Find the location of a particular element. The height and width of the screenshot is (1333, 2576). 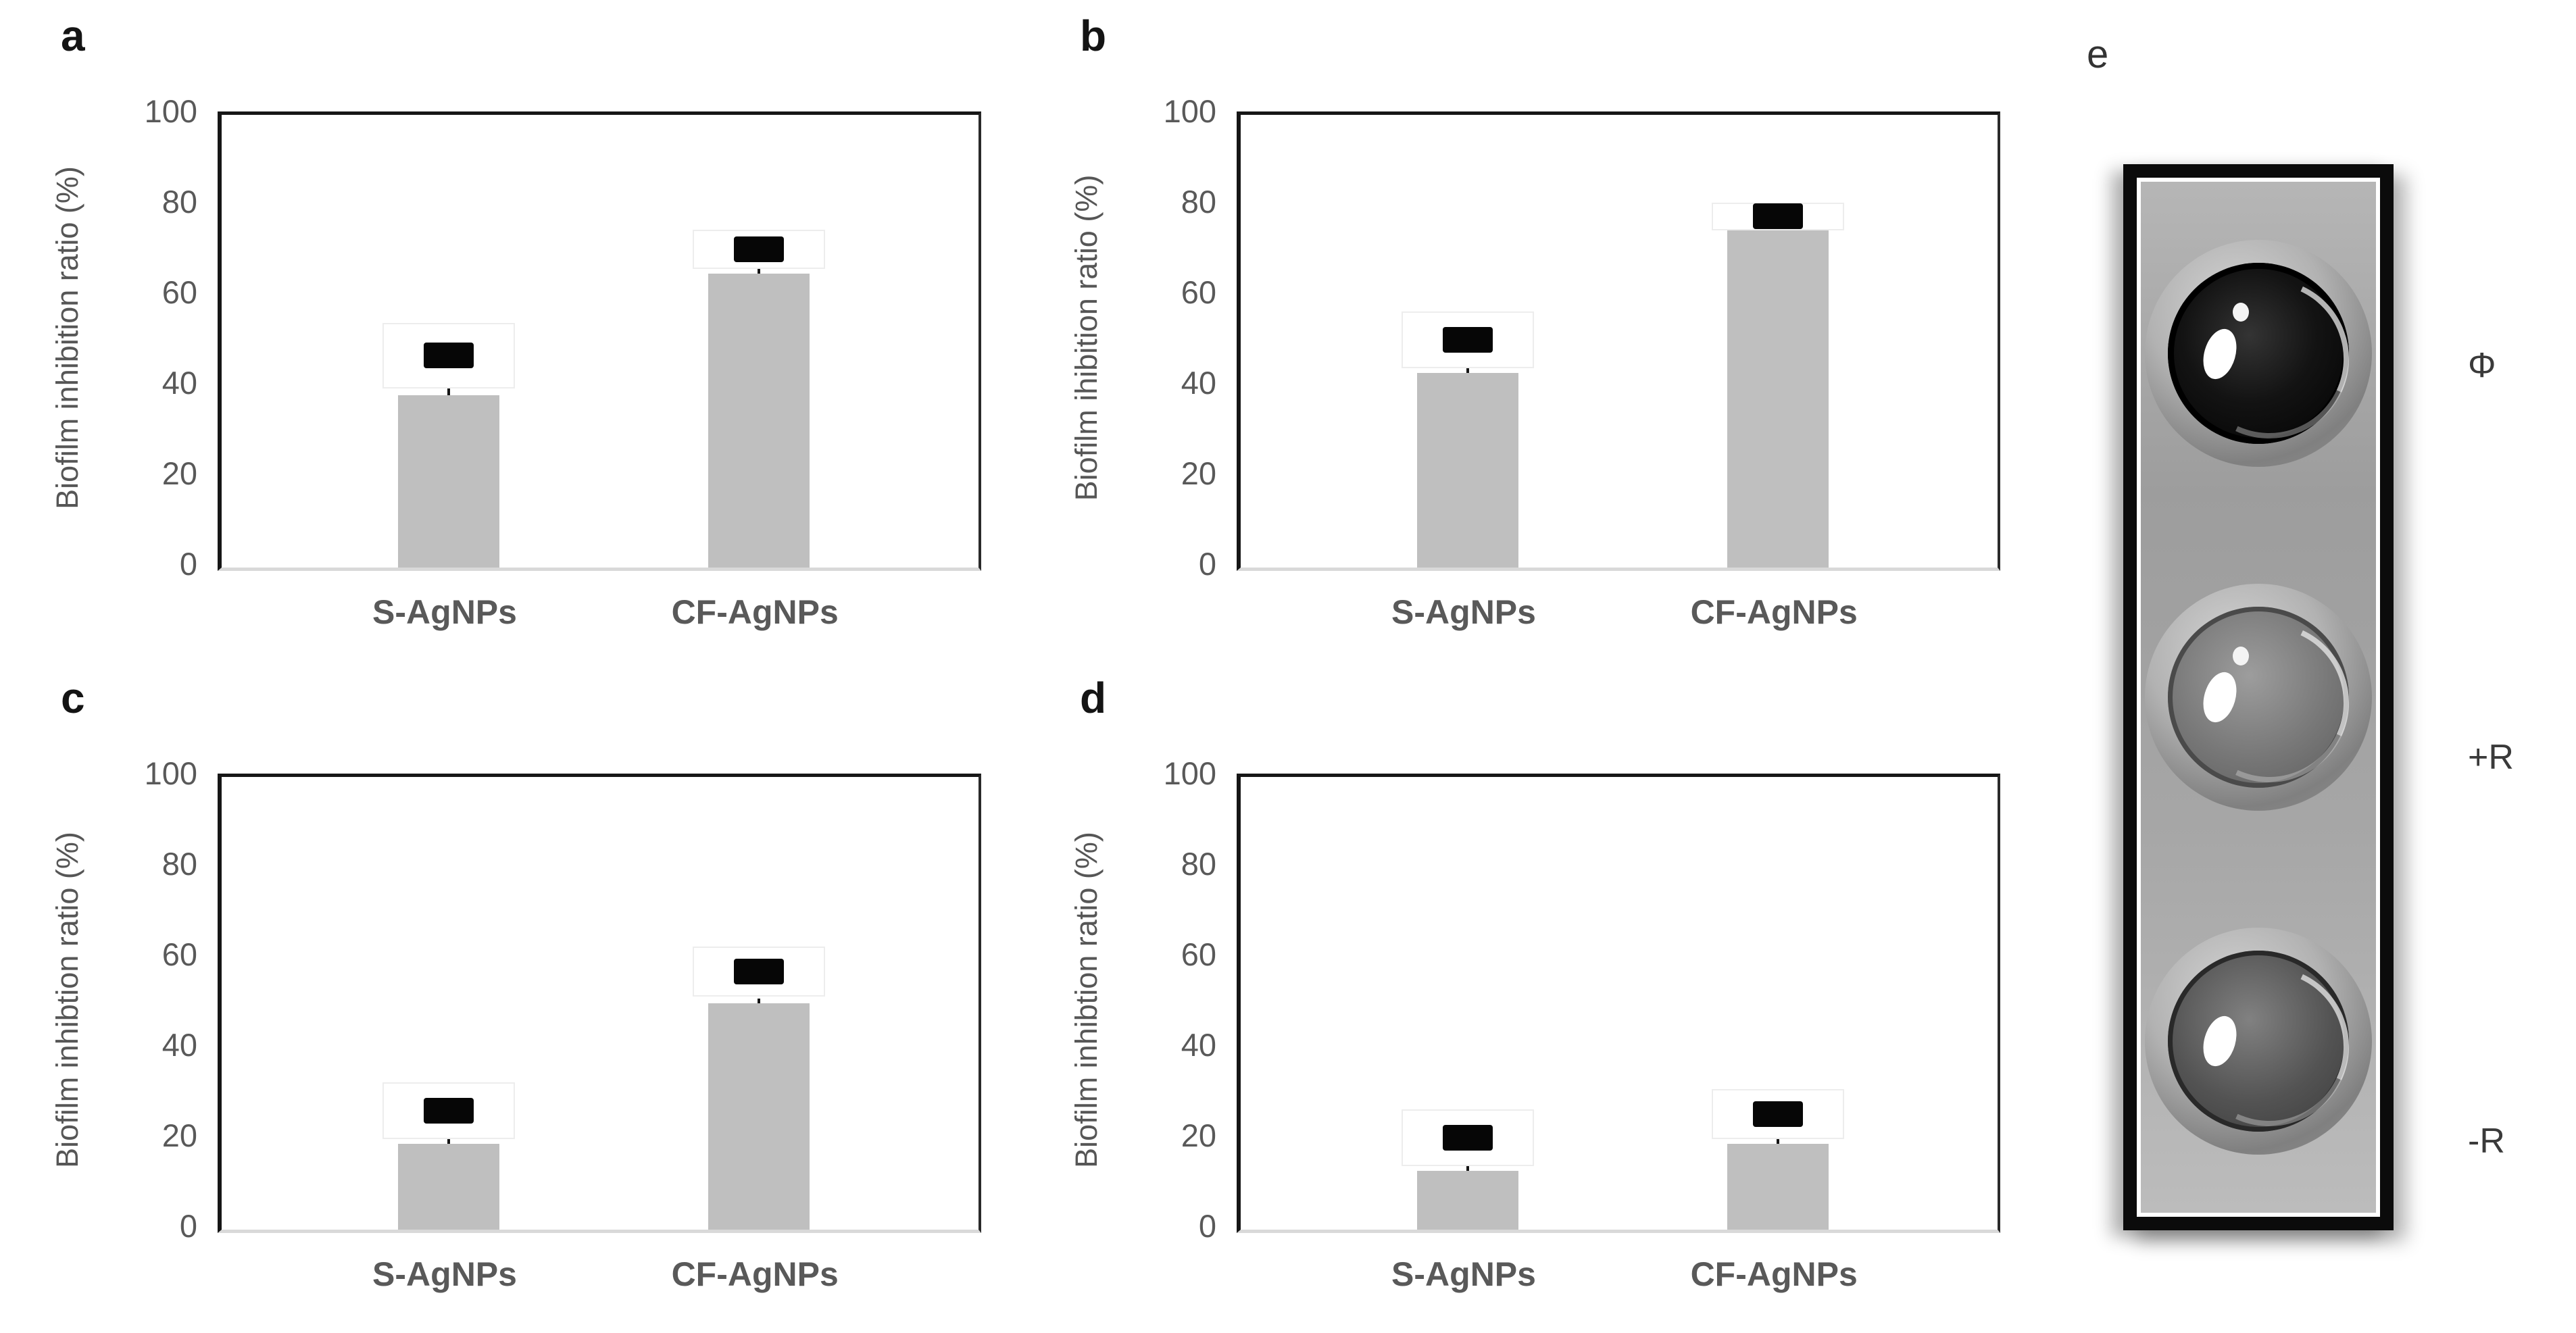

y-axis-title: Biofilm inhibtion ratio (%) is located at coordinates (67, 1000).